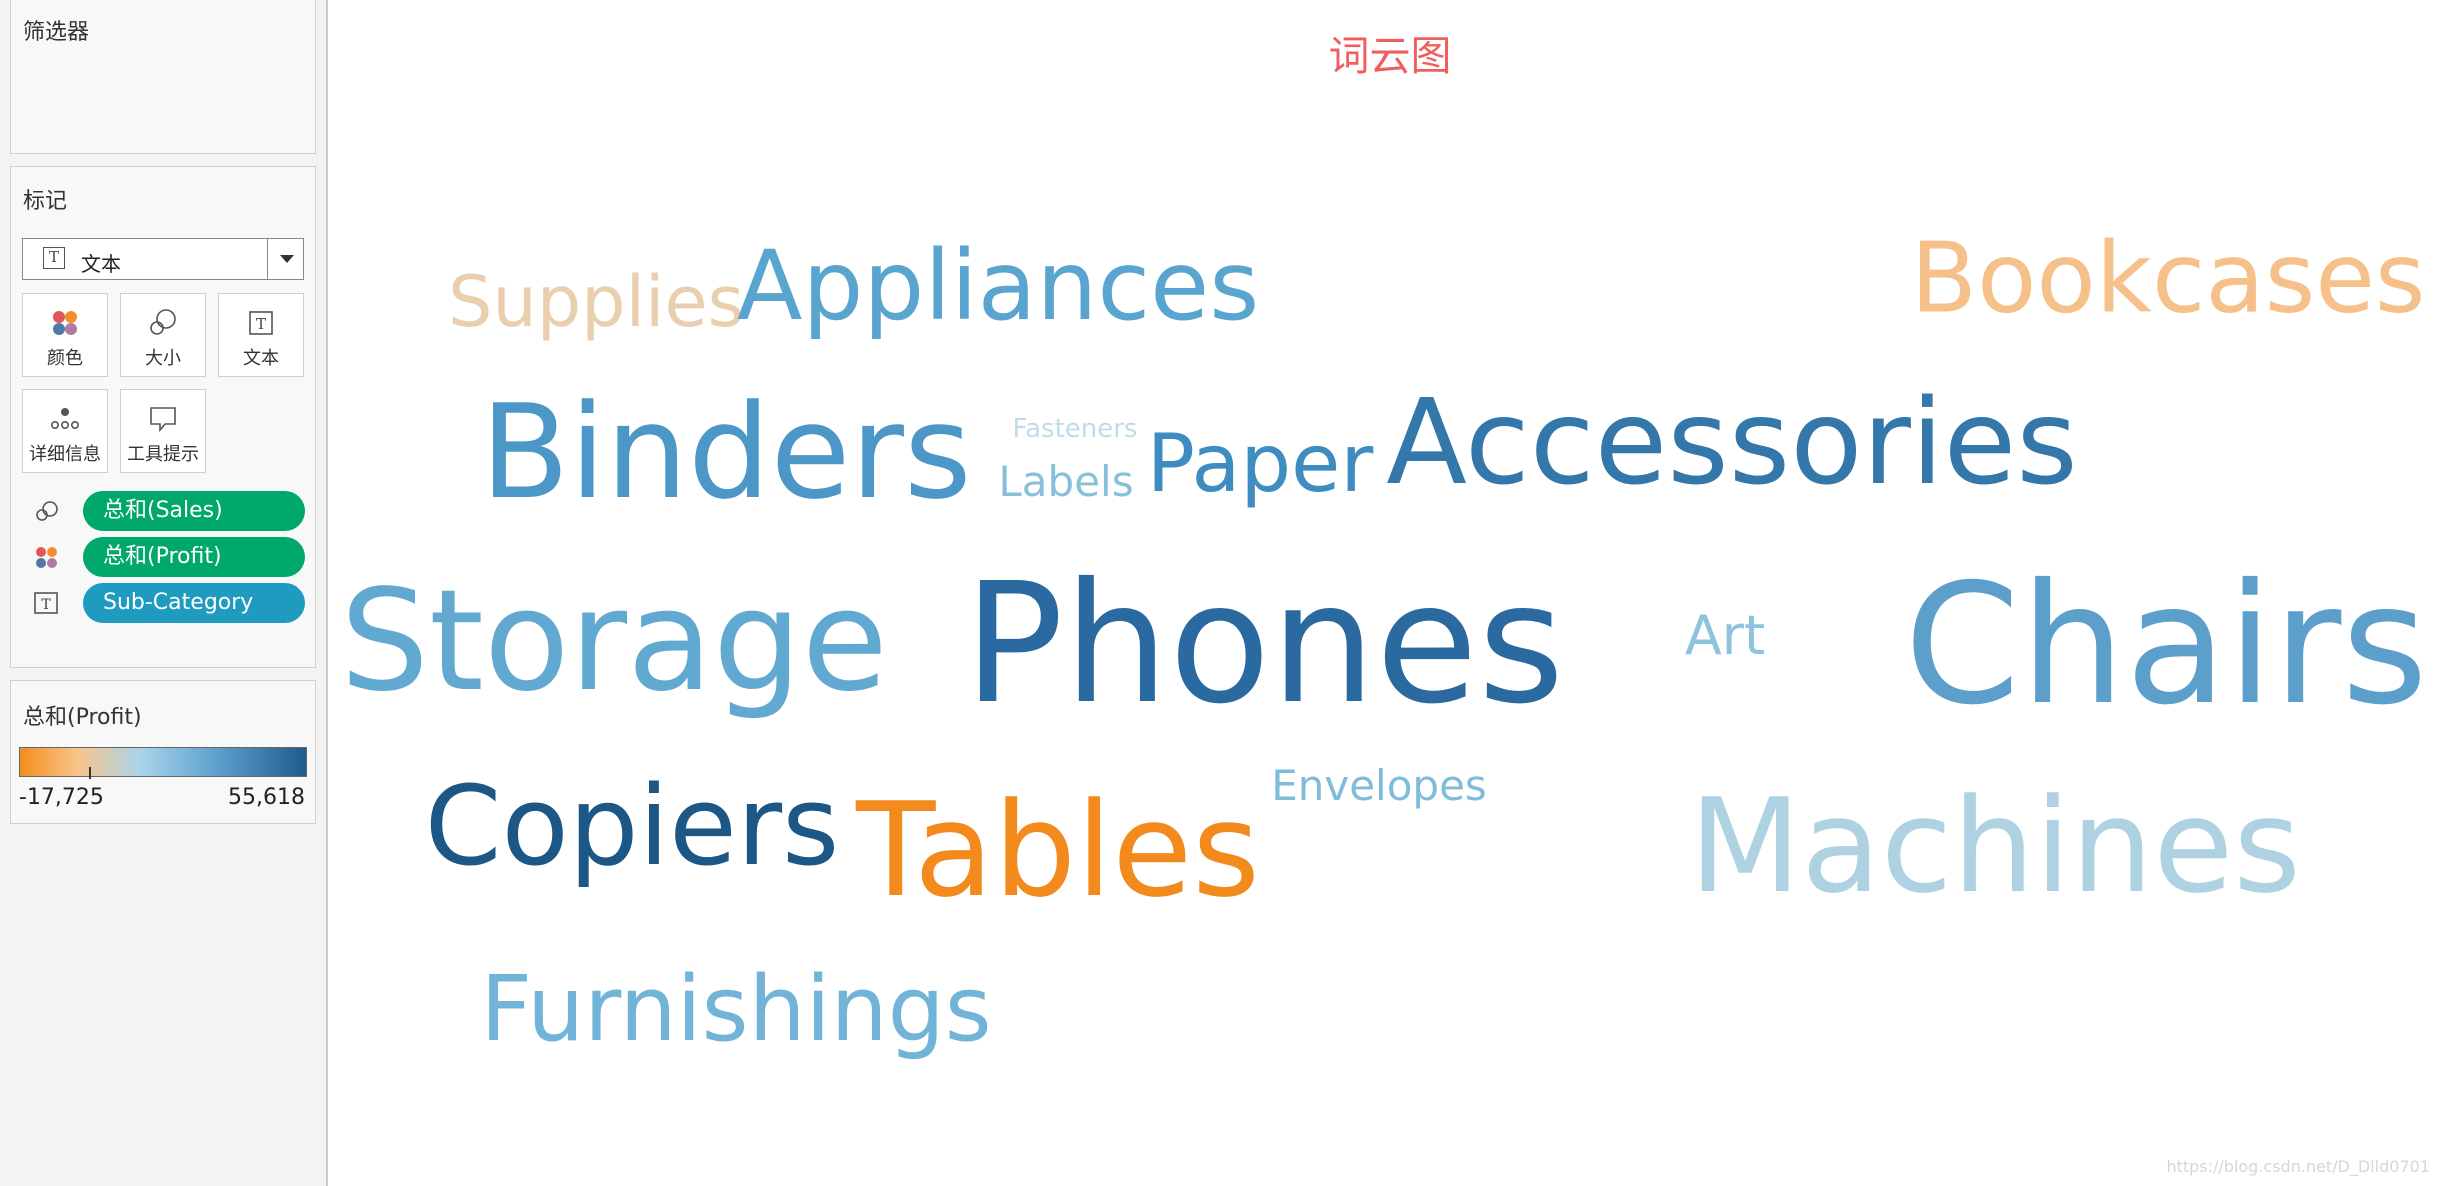 The width and height of the screenshot is (2440, 1186). I want to click on word-fasteners: Fasteners, so click(1075, 429).